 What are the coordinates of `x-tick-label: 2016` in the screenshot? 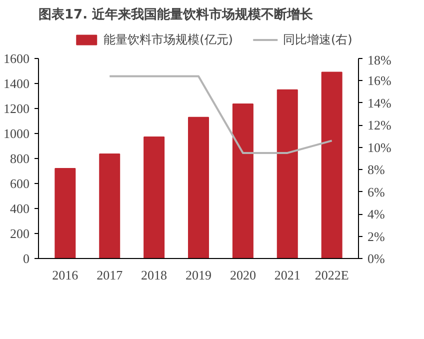 It's located at (65, 275).